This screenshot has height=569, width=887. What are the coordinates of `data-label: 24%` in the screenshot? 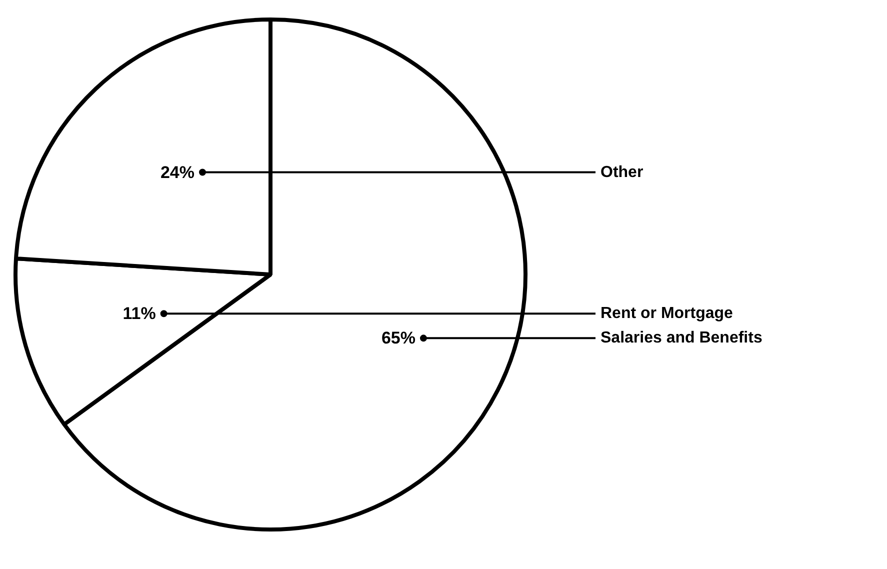 It's located at (177, 172).